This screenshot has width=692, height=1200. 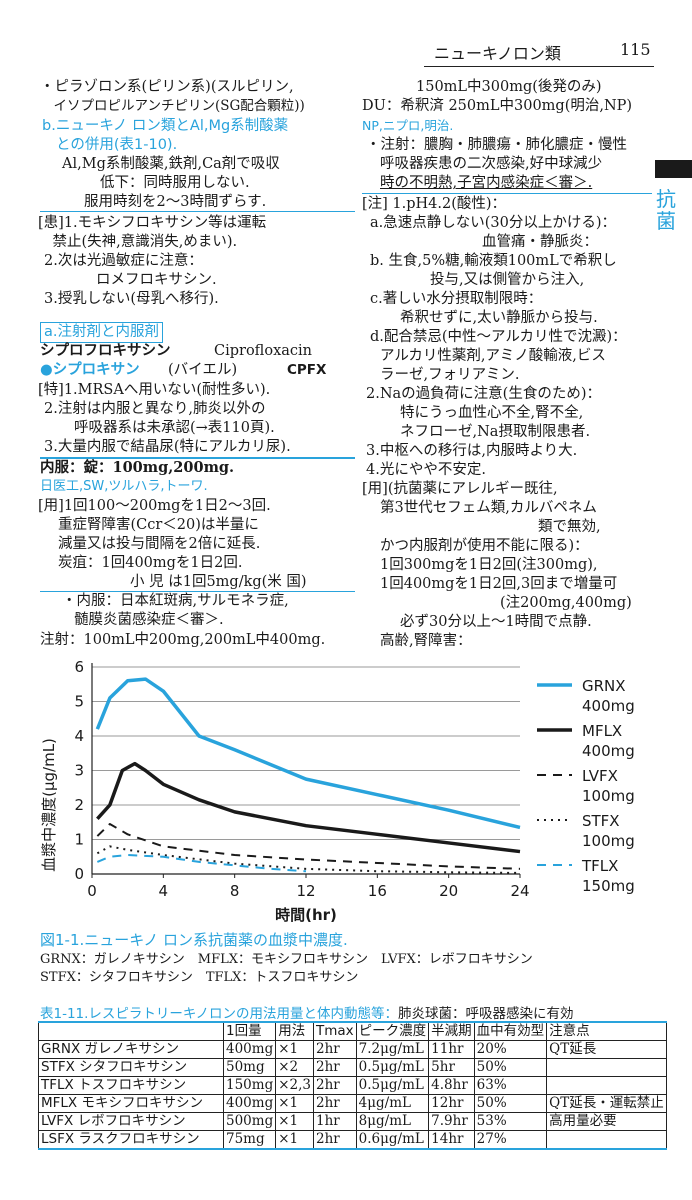 I want to click on figure-caption: 図1-1.ニューキノ ロン系抗菌薬の血漿中濃度., so click(x=194, y=940).